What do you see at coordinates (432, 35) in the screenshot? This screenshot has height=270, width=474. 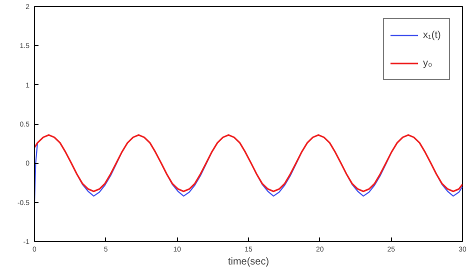 I see `legend-label: x₁(t)` at bounding box center [432, 35].